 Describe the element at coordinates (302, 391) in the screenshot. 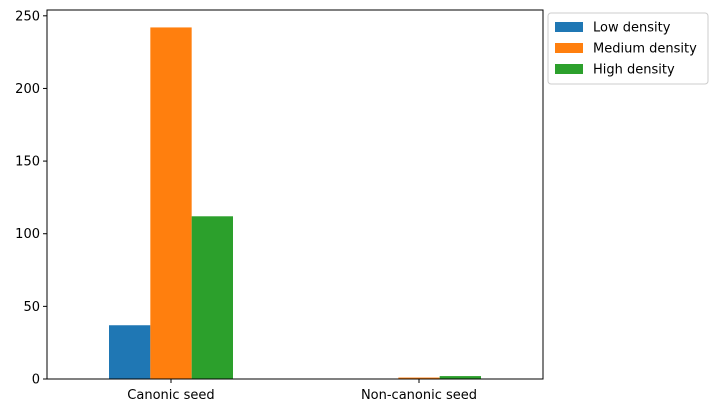

I see `x-axis: Canonic seed Non-canonic seed` at that location.